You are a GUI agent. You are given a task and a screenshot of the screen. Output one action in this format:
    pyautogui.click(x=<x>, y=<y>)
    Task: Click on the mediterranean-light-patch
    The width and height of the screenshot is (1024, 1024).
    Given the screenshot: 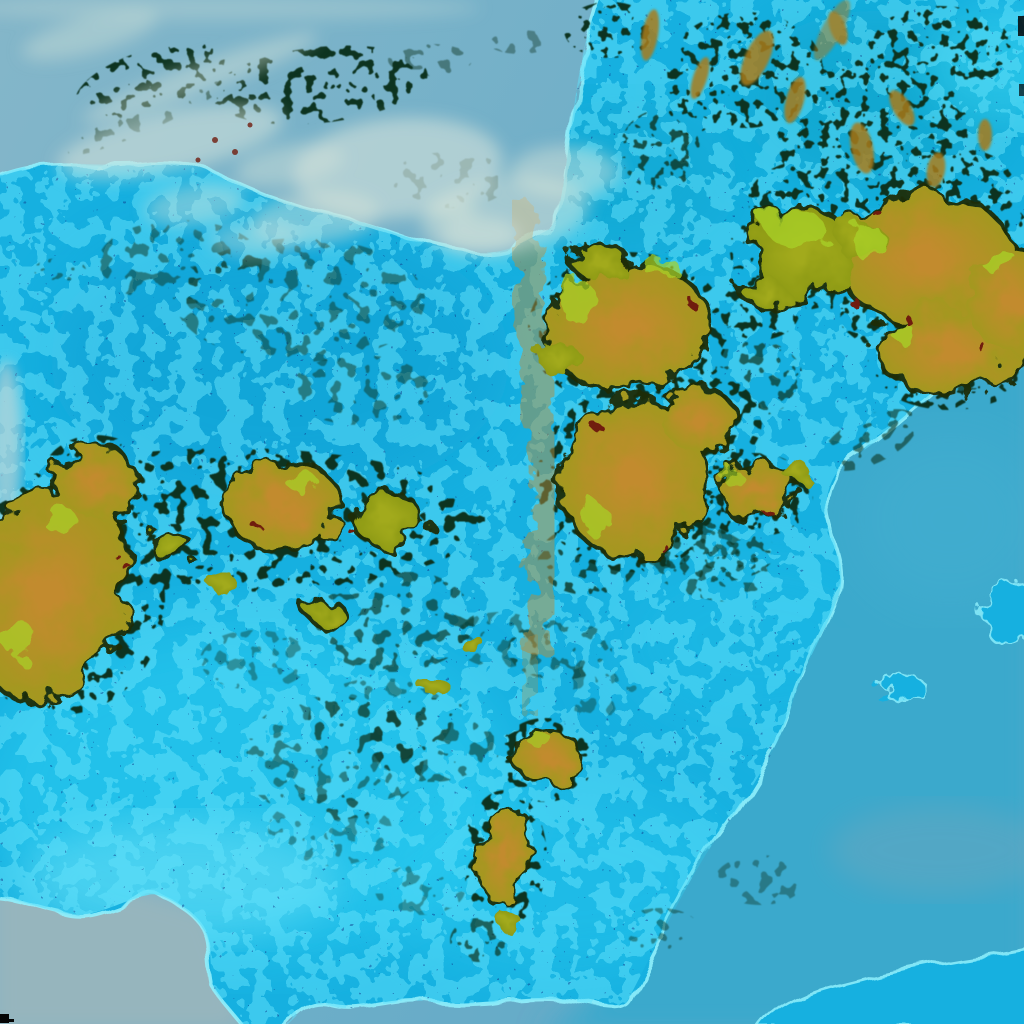 What is the action you would take?
    pyautogui.click(x=937, y=520)
    